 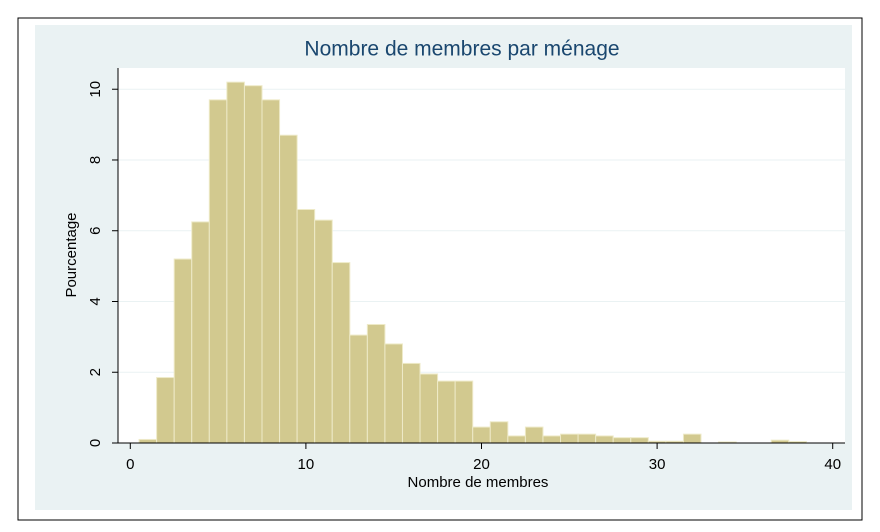 I want to click on x-tick-label: 0, so click(x=130, y=464).